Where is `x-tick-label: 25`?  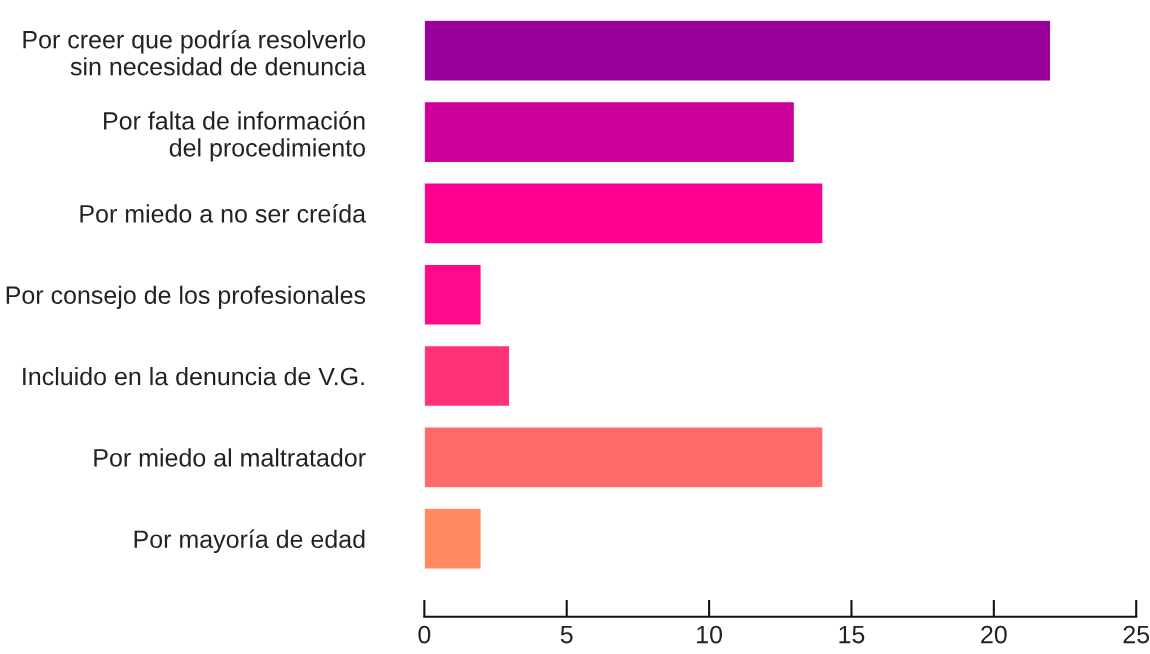
x-tick-label: 25 is located at coordinates (1136, 634).